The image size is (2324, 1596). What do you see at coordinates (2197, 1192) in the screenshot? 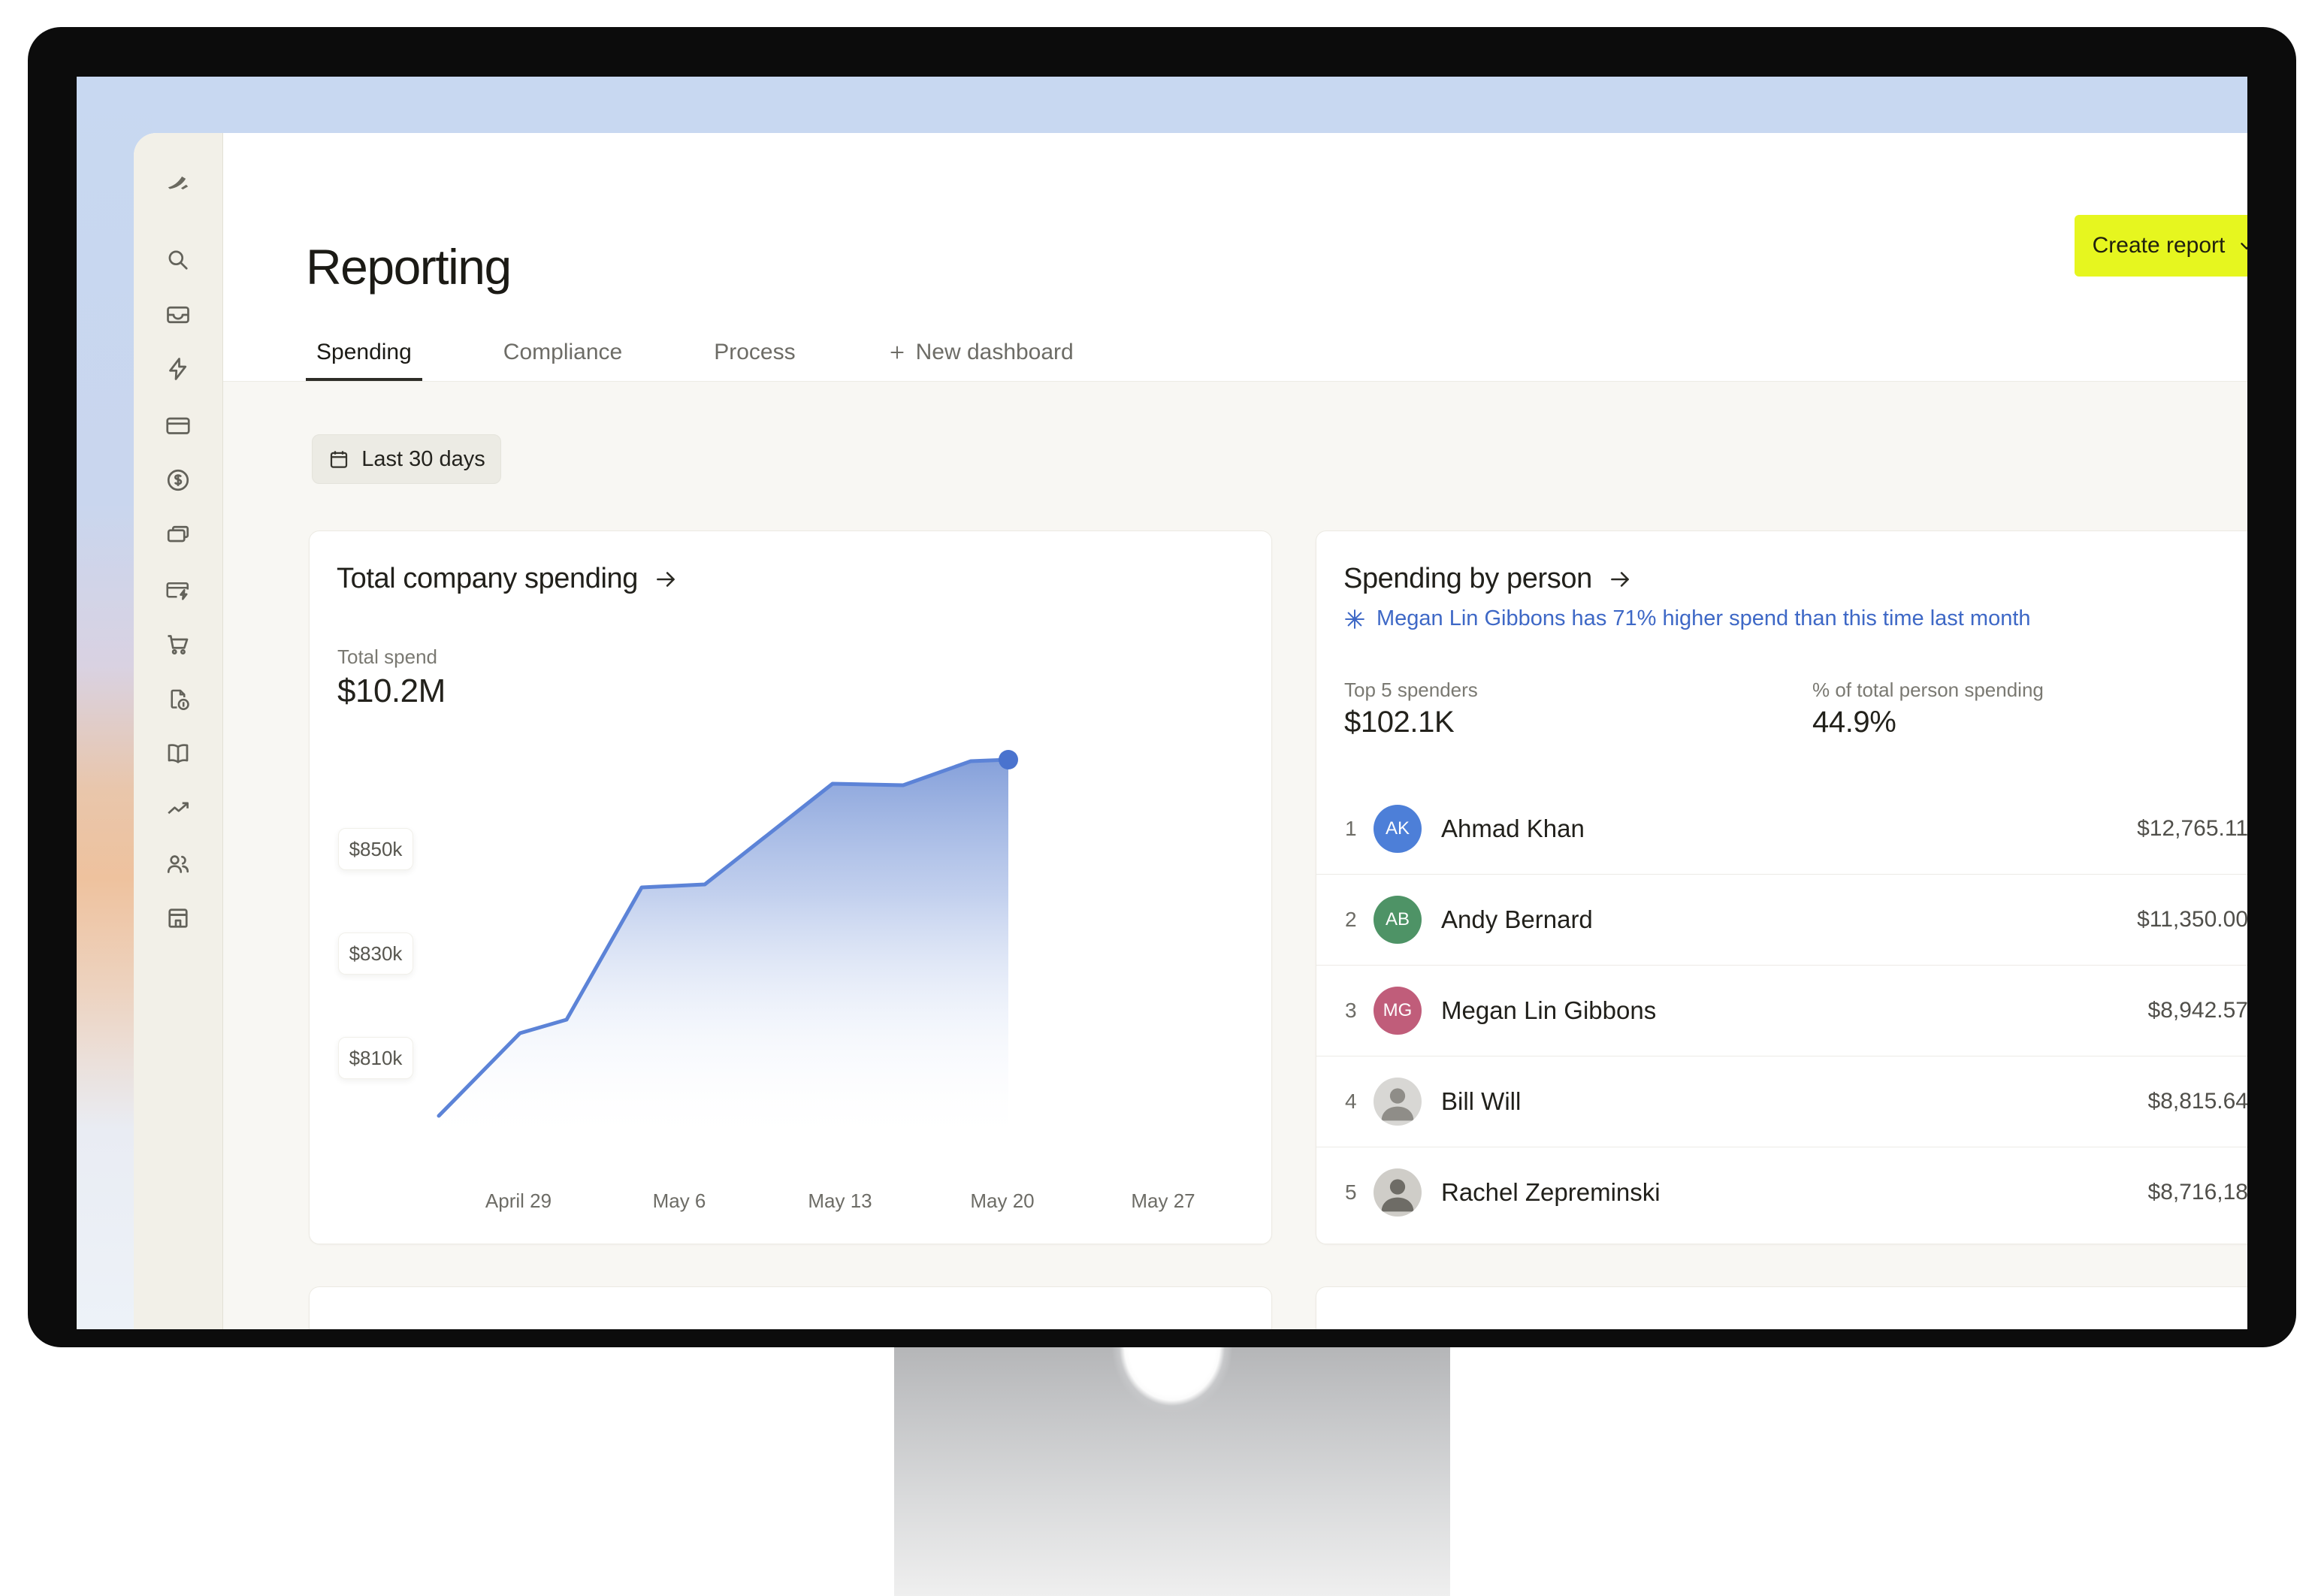
I see `spender-amount: $8,716,18` at bounding box center [2197, 1192].